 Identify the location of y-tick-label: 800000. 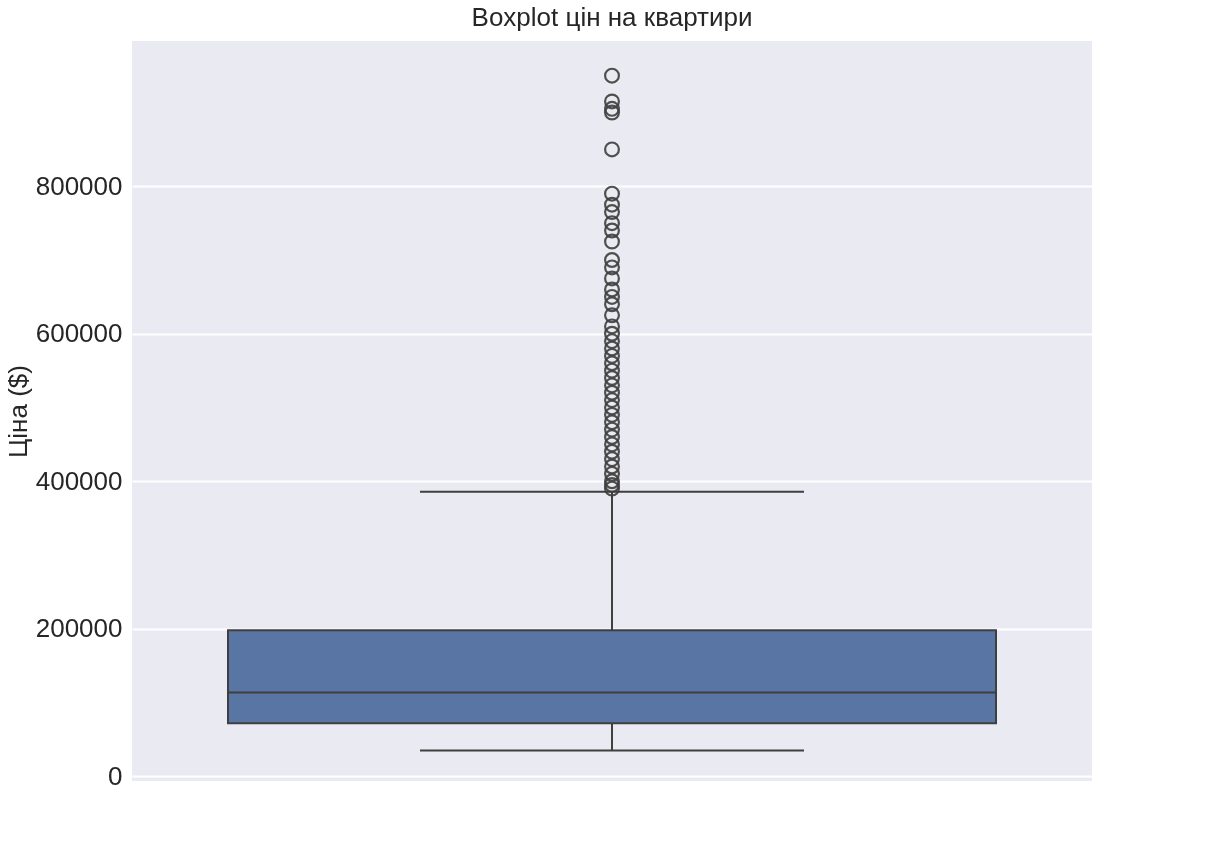
(79, 185).